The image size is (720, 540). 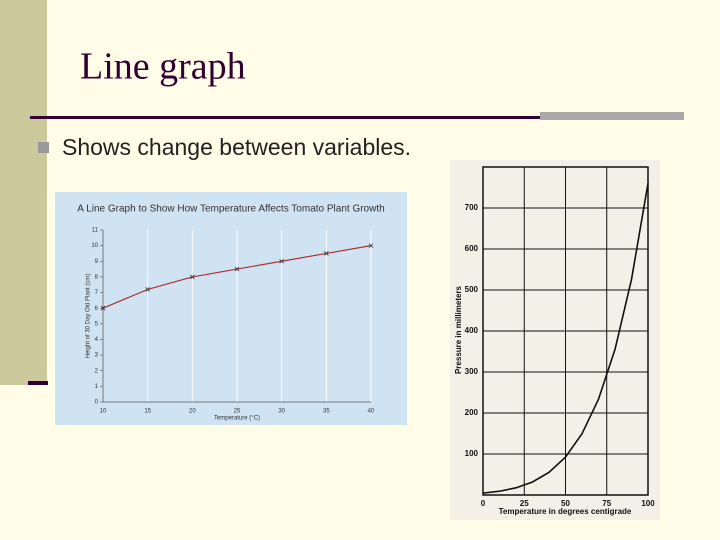 I want to click on x-tick-label: 50, so click(x=565, y=503).